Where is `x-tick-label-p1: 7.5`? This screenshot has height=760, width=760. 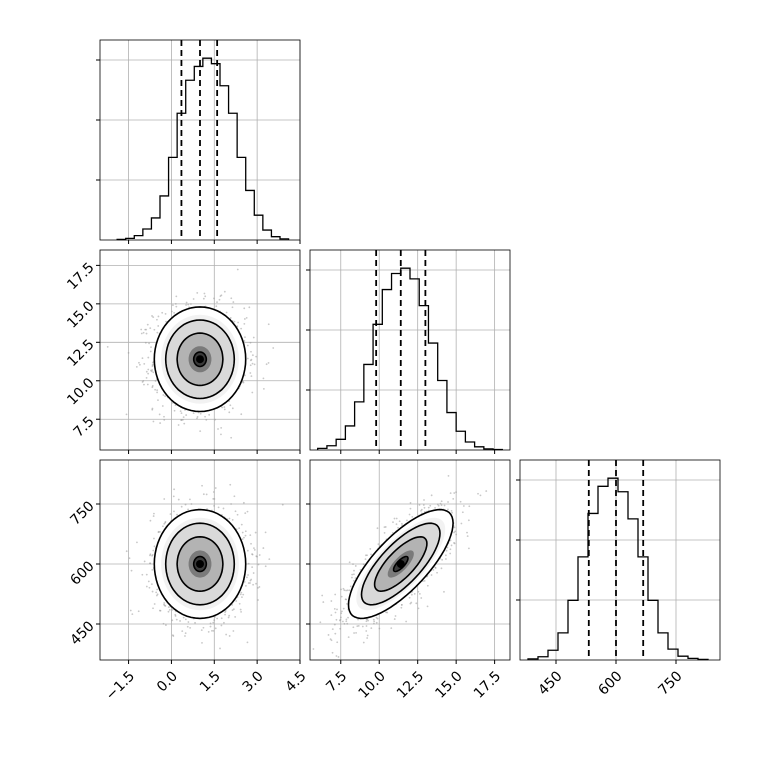 x-tick-label-p1: 7.5 is located at coordinates (336, 681).